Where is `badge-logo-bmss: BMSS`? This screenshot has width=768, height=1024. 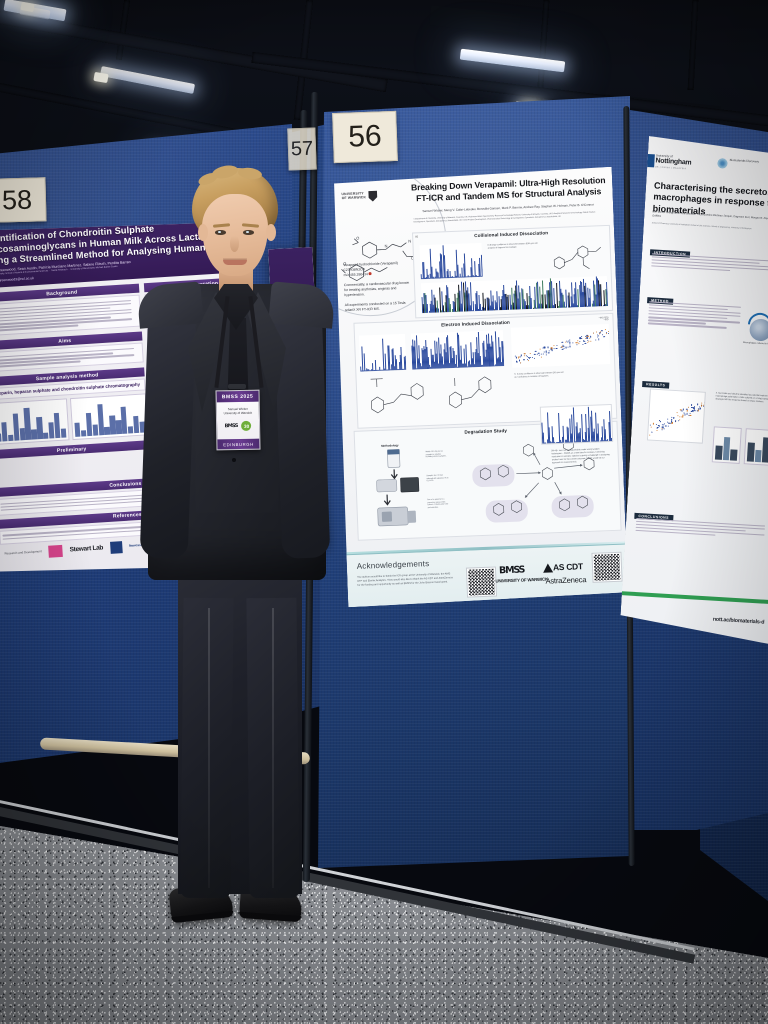 badge-logo-bmss: BMSS is located at coordinates (231, 426).